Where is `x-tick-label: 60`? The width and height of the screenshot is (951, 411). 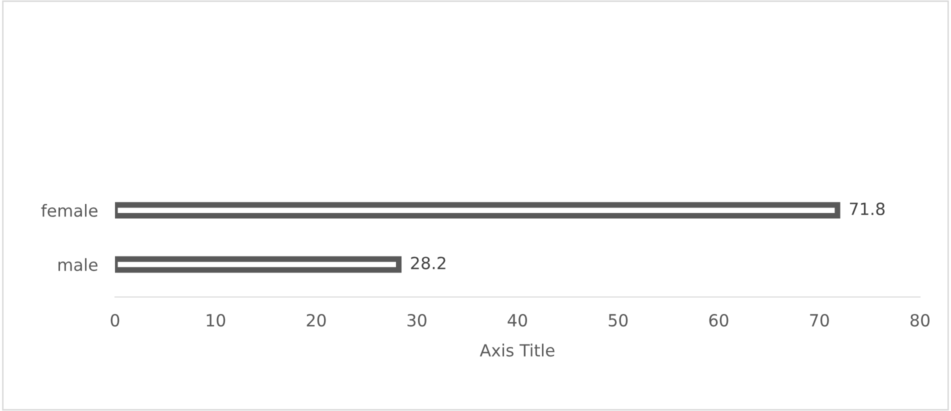 x-tick-label: 60 is located at coordinates (718, 320).